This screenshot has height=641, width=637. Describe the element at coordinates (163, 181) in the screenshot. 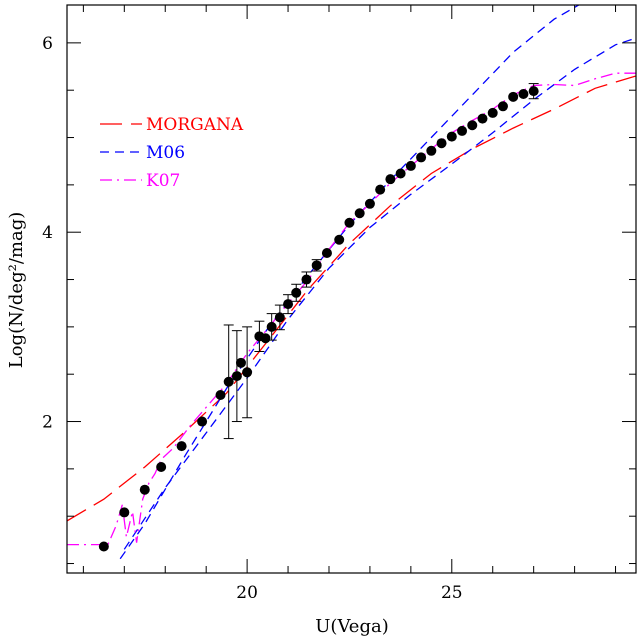

I see `legend-label-k07: K07` at that location.